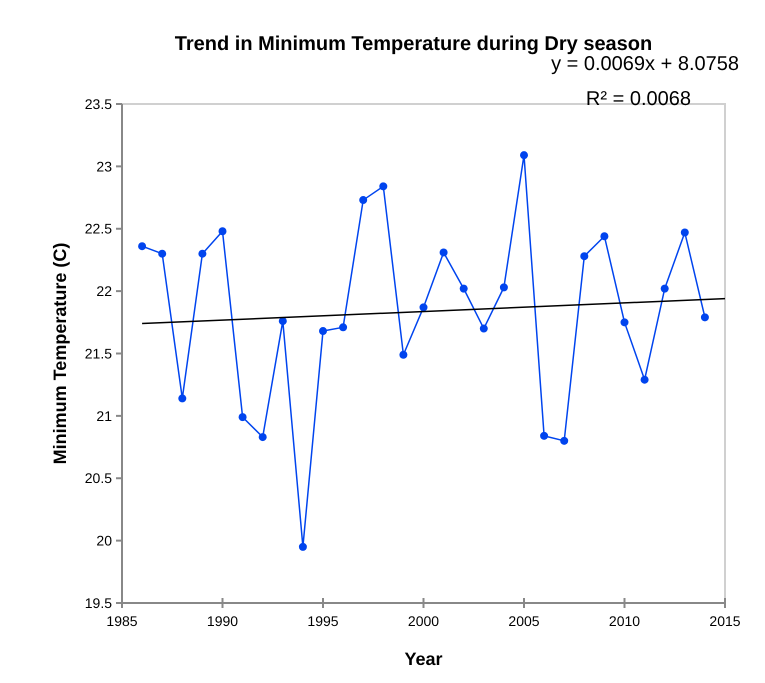 The image size is (765, 683). I want to click on x-axis-title: Year, so click(423, 659).